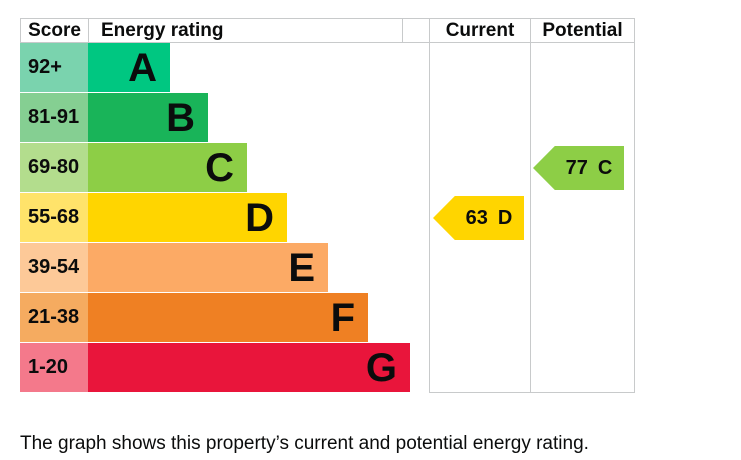  What do you see at coordinates (479, 30) in the screenshot?
I see `header-current: Current` at bounding box center [479, 30].